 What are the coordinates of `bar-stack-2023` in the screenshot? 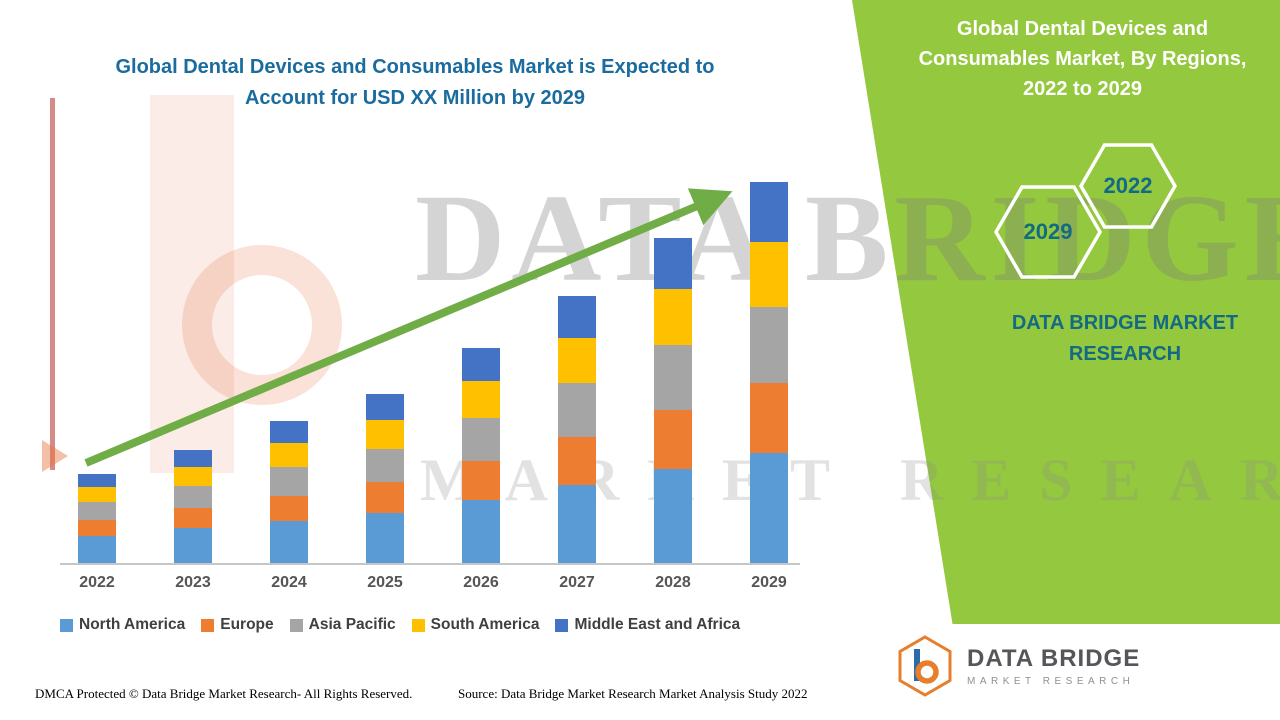 It's located at (193, 506).